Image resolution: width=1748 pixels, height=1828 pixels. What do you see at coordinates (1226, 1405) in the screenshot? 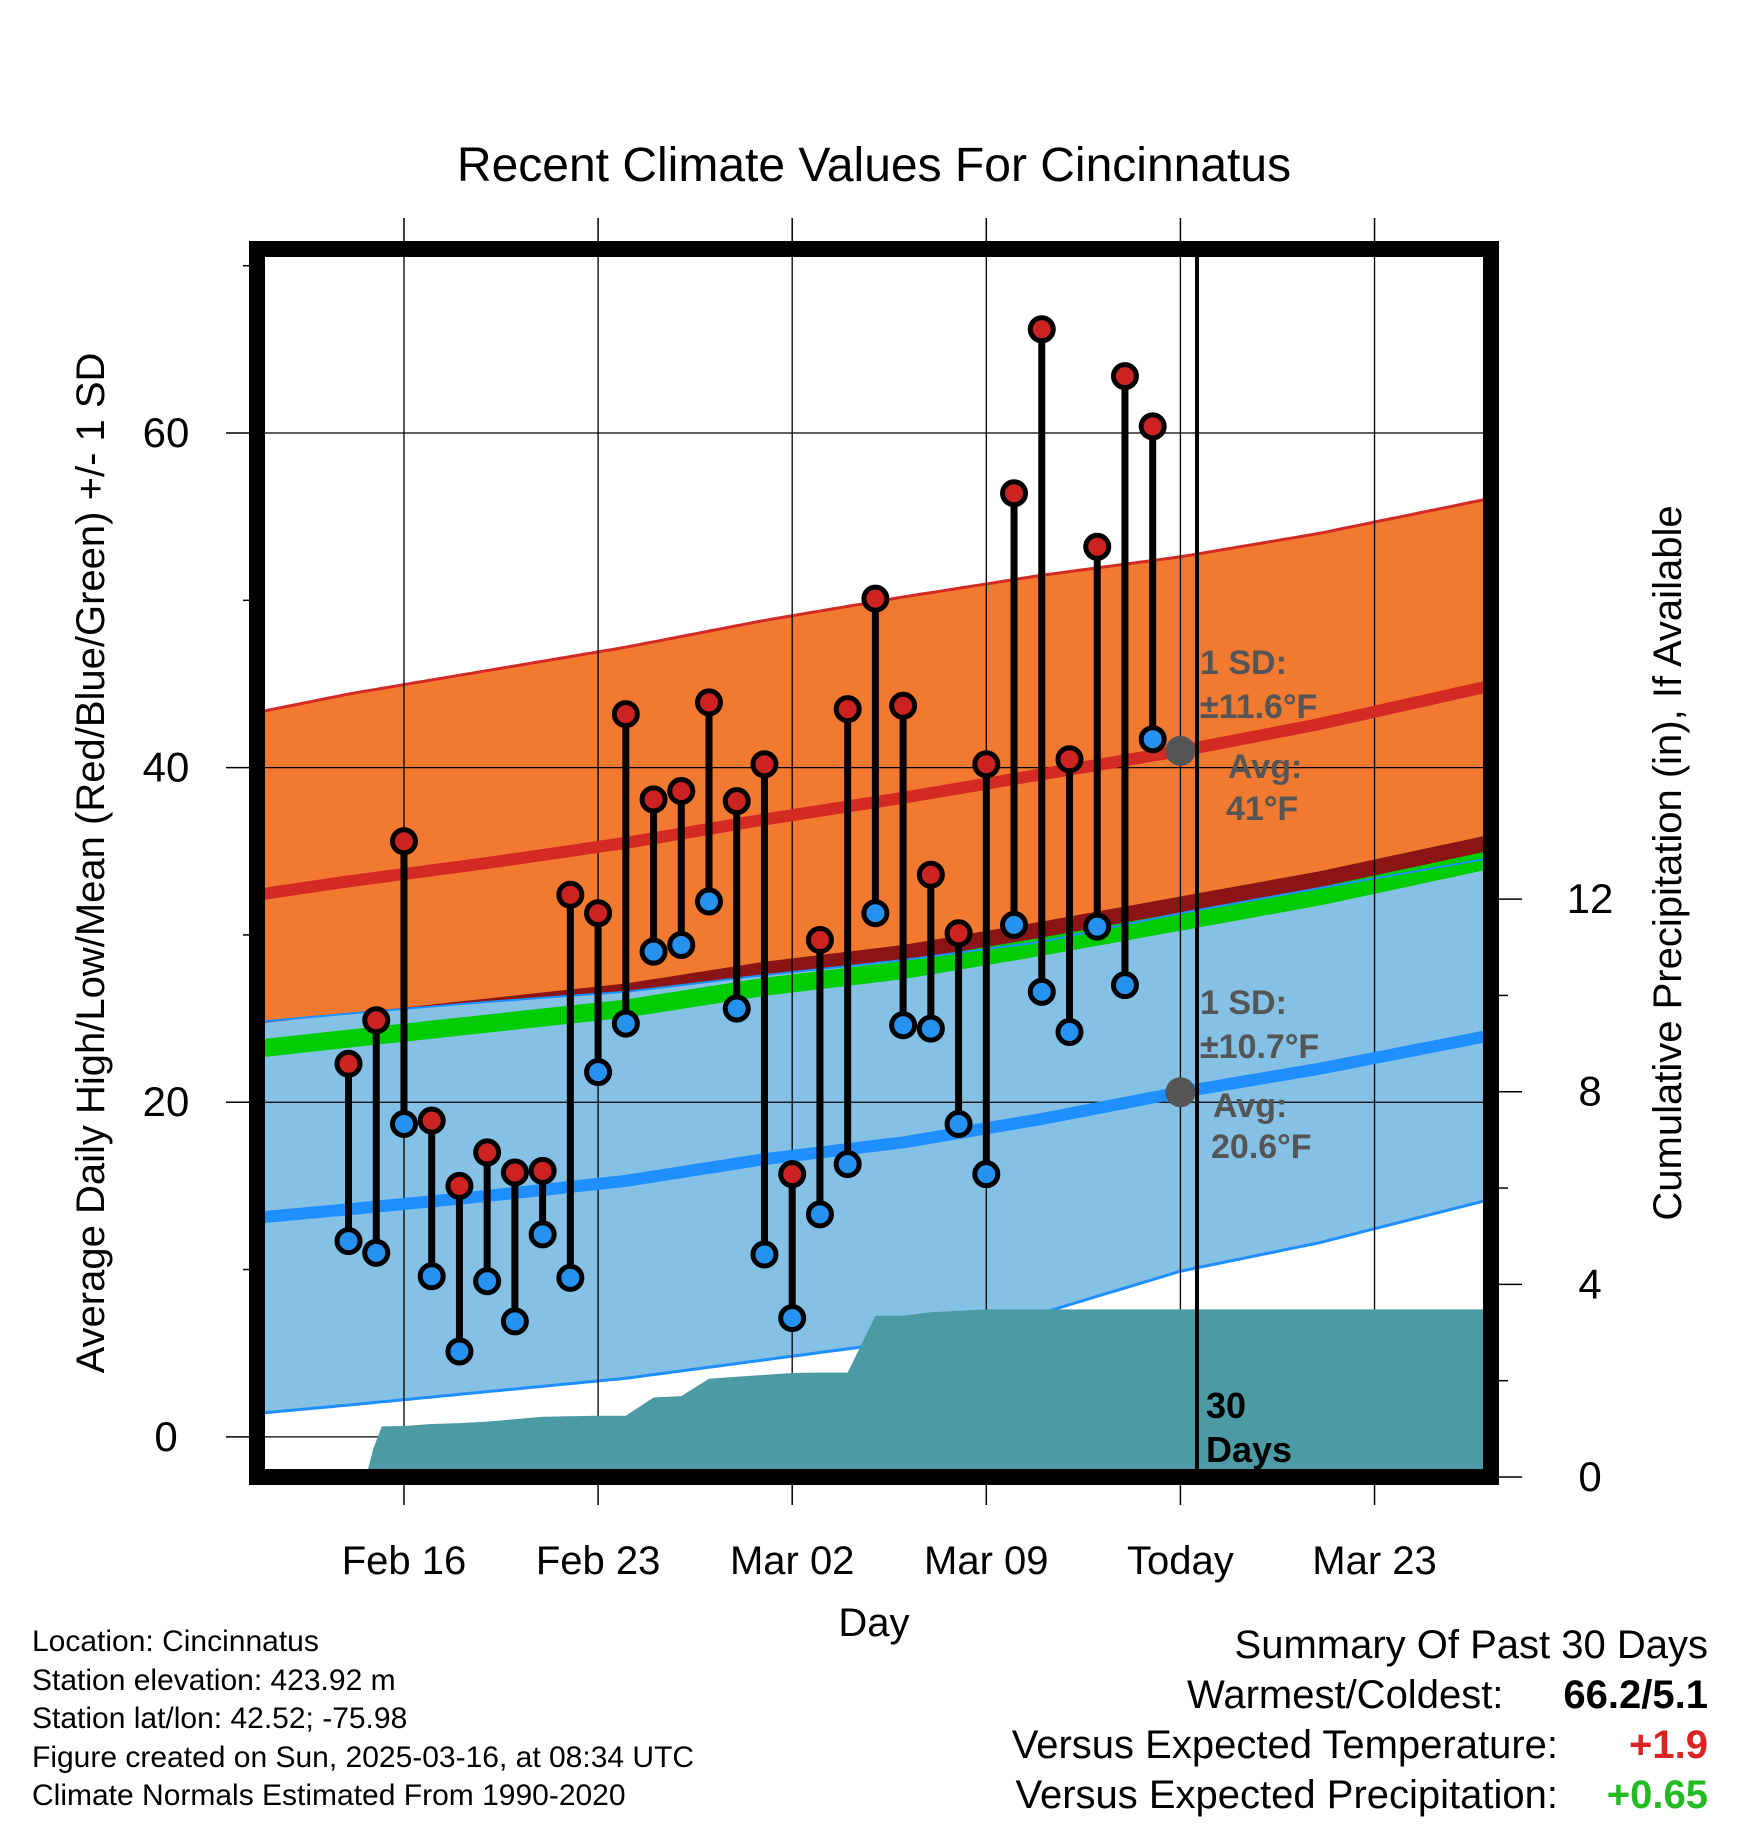
I see `window-label-30: 30` at bounding box center [1226, 1405].